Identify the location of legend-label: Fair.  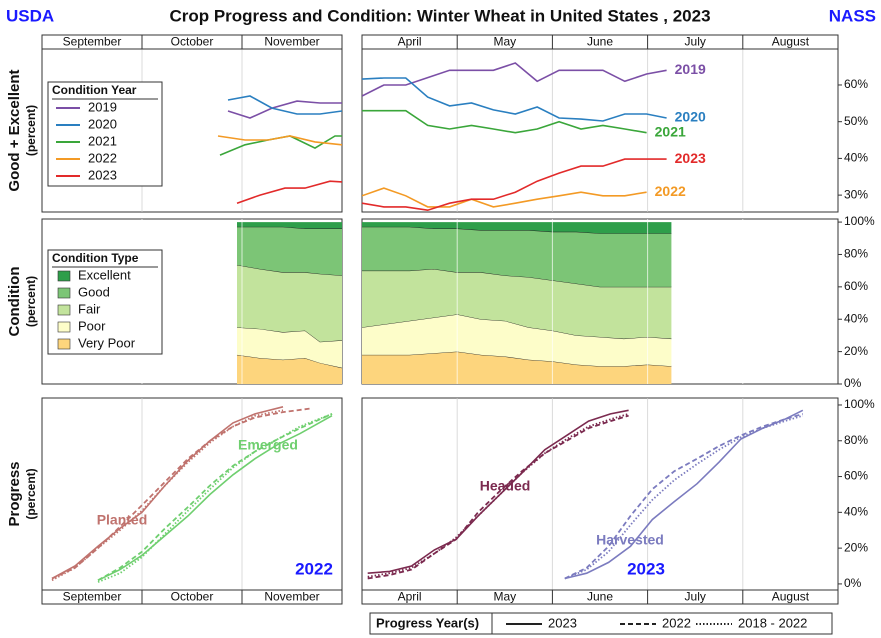
(89, 308).